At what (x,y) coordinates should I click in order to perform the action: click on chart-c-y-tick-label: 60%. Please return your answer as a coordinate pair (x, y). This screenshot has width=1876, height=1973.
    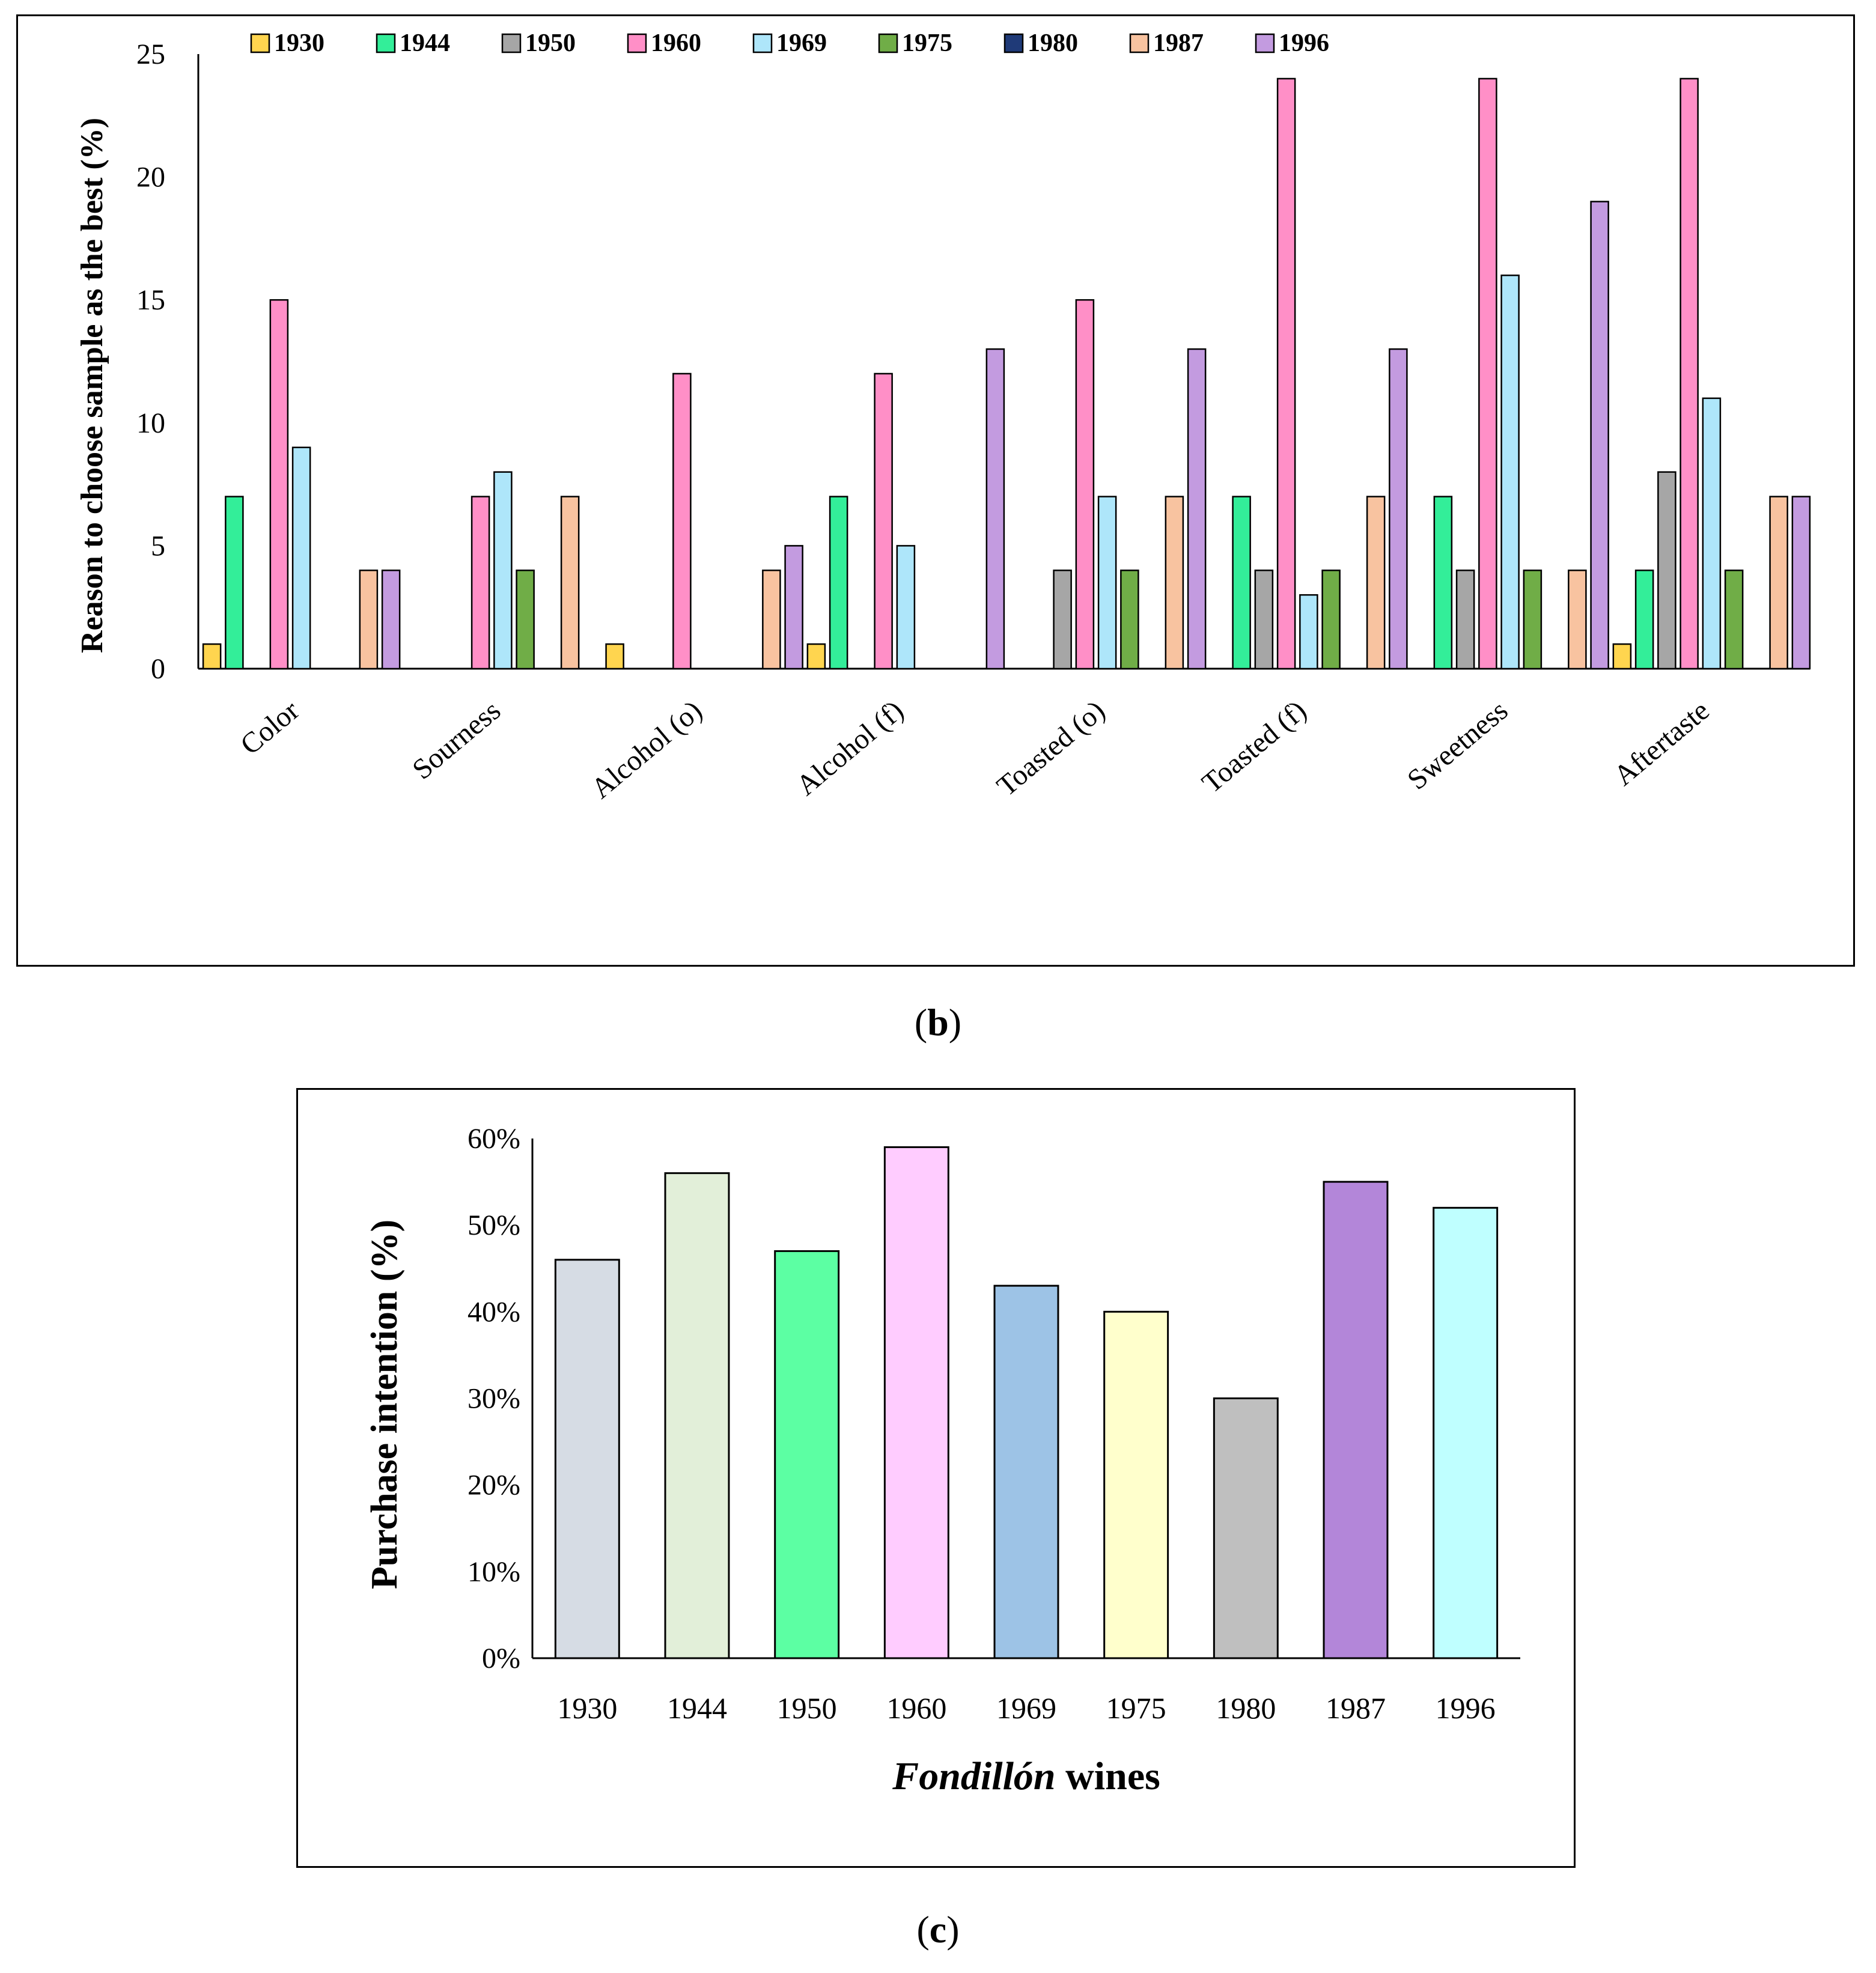
    Looking at the image, I should click on (493, 1139).